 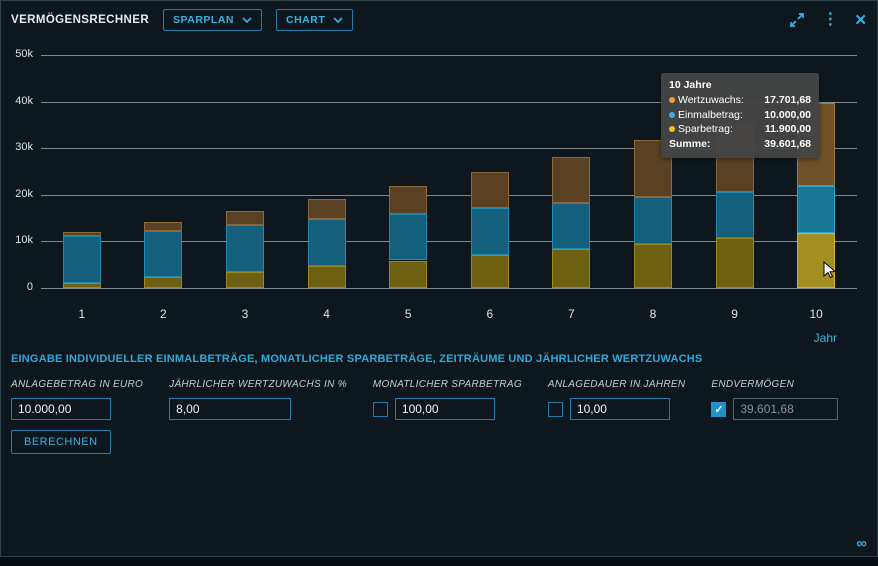 I want to click on sparplan-dropdown-label: SPARPLAN, so click(x=204, y=20).